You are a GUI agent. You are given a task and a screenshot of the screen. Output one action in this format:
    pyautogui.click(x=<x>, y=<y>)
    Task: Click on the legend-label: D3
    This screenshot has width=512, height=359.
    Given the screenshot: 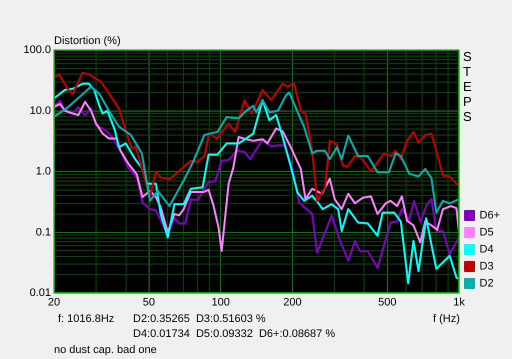 What is the action you would take?
    pyautogui.click(x=487, y=266)
    